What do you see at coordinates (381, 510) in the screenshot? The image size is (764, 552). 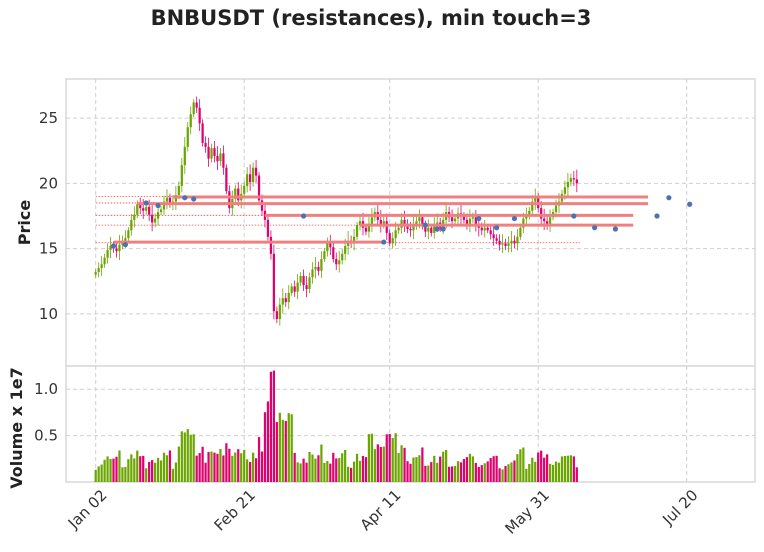 I see `x-tick-label: Apr 11` at bounding box center [381, 510].